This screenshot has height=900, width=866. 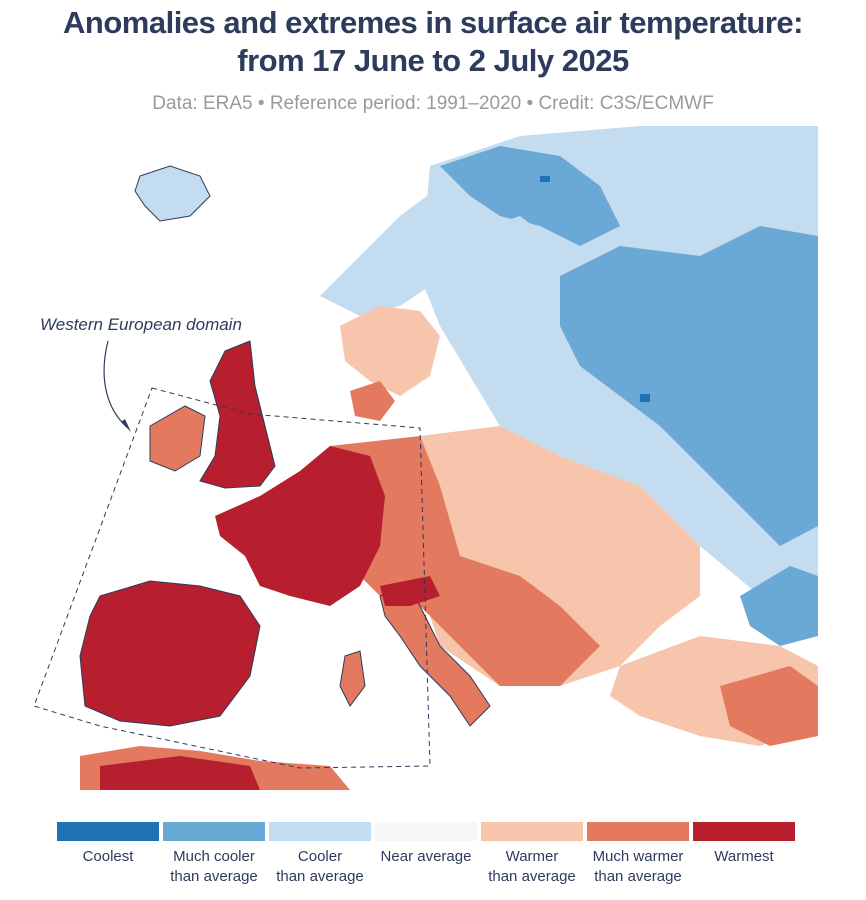 I want to click on region-sardinia, so click(x=352, y=678).